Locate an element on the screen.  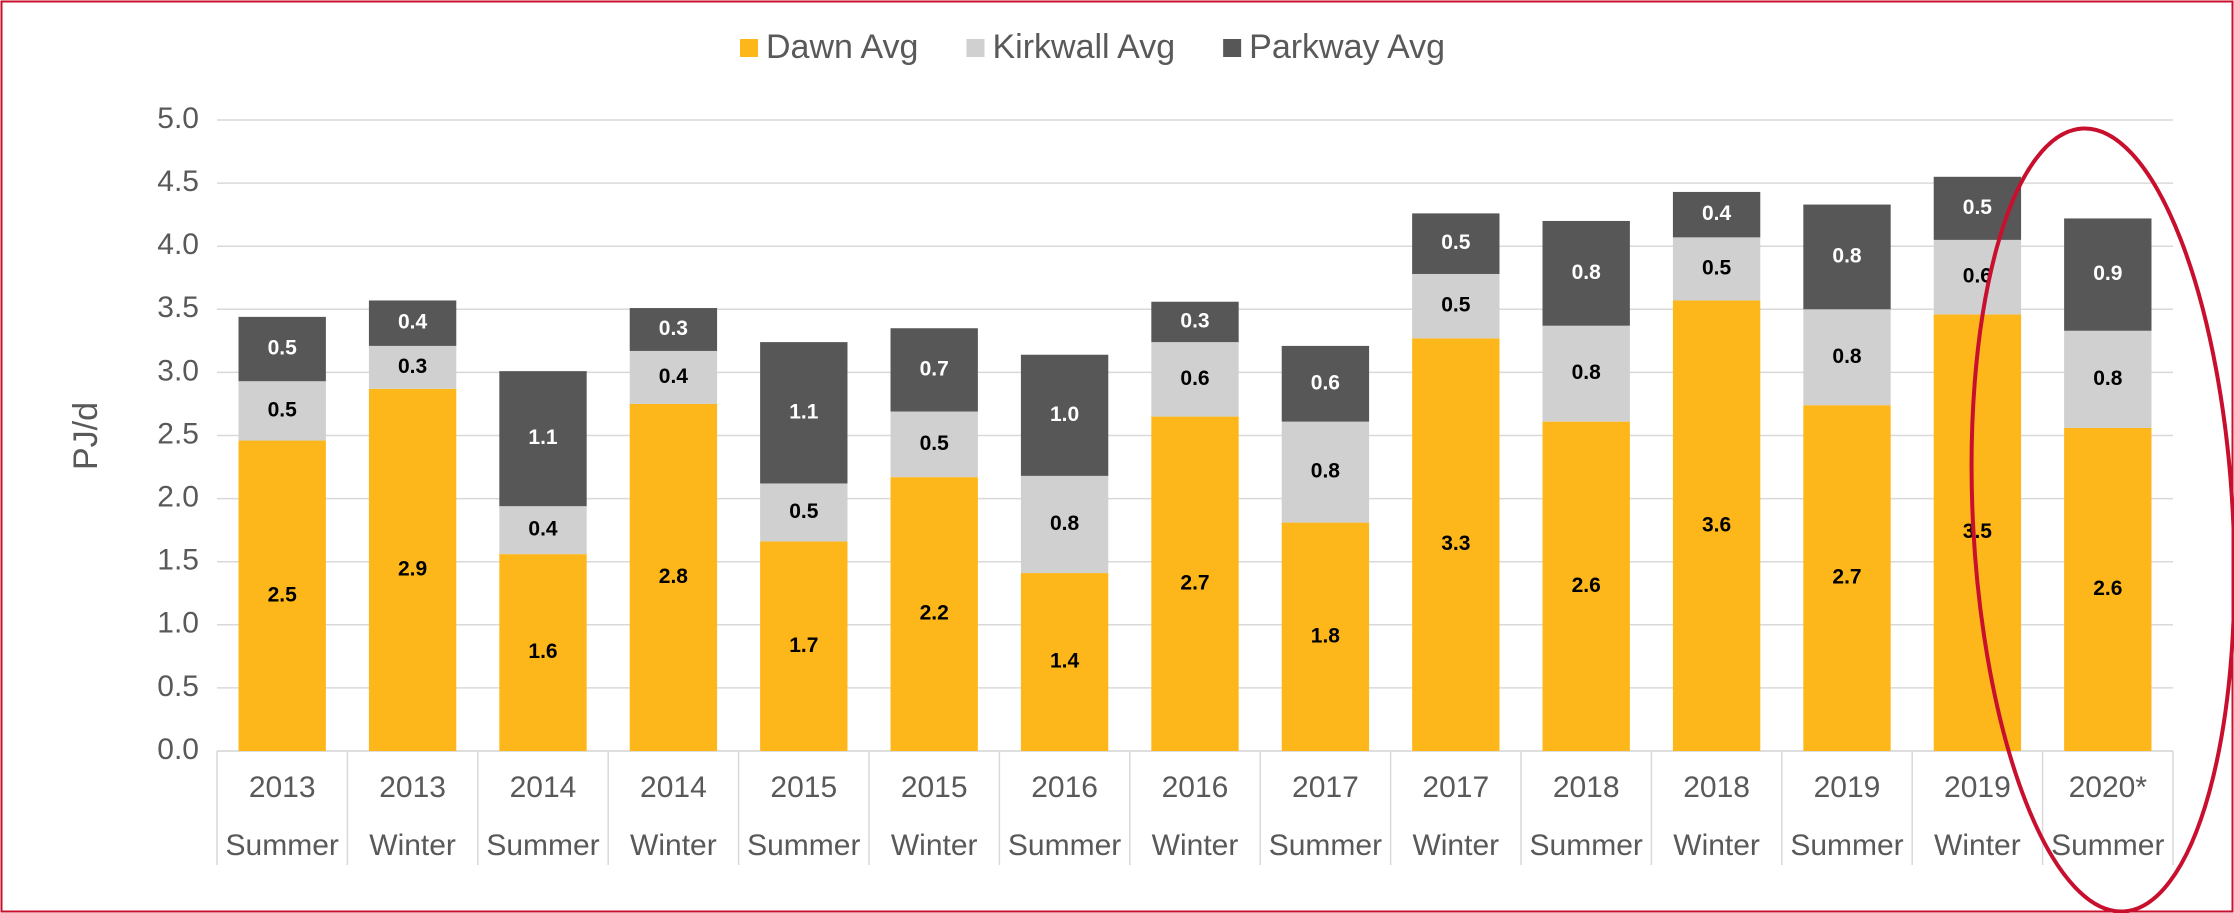
data-label: 2.5 is located at coordinates (283, 594).